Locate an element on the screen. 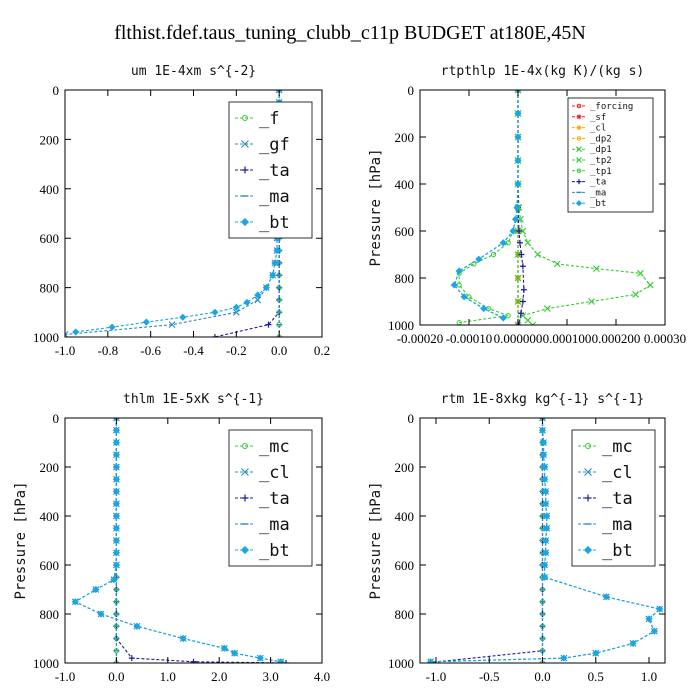  legend-label: _cl is located at coordinates (598, 129).